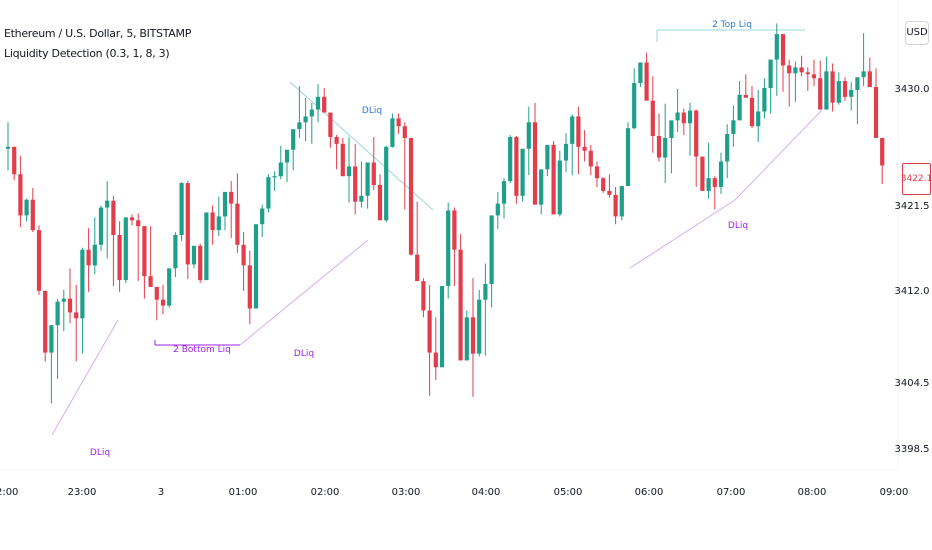 Image resolution: width=932 pixels, height=550 pixels. I want to click on currency-button: USD, so click(917, 33).